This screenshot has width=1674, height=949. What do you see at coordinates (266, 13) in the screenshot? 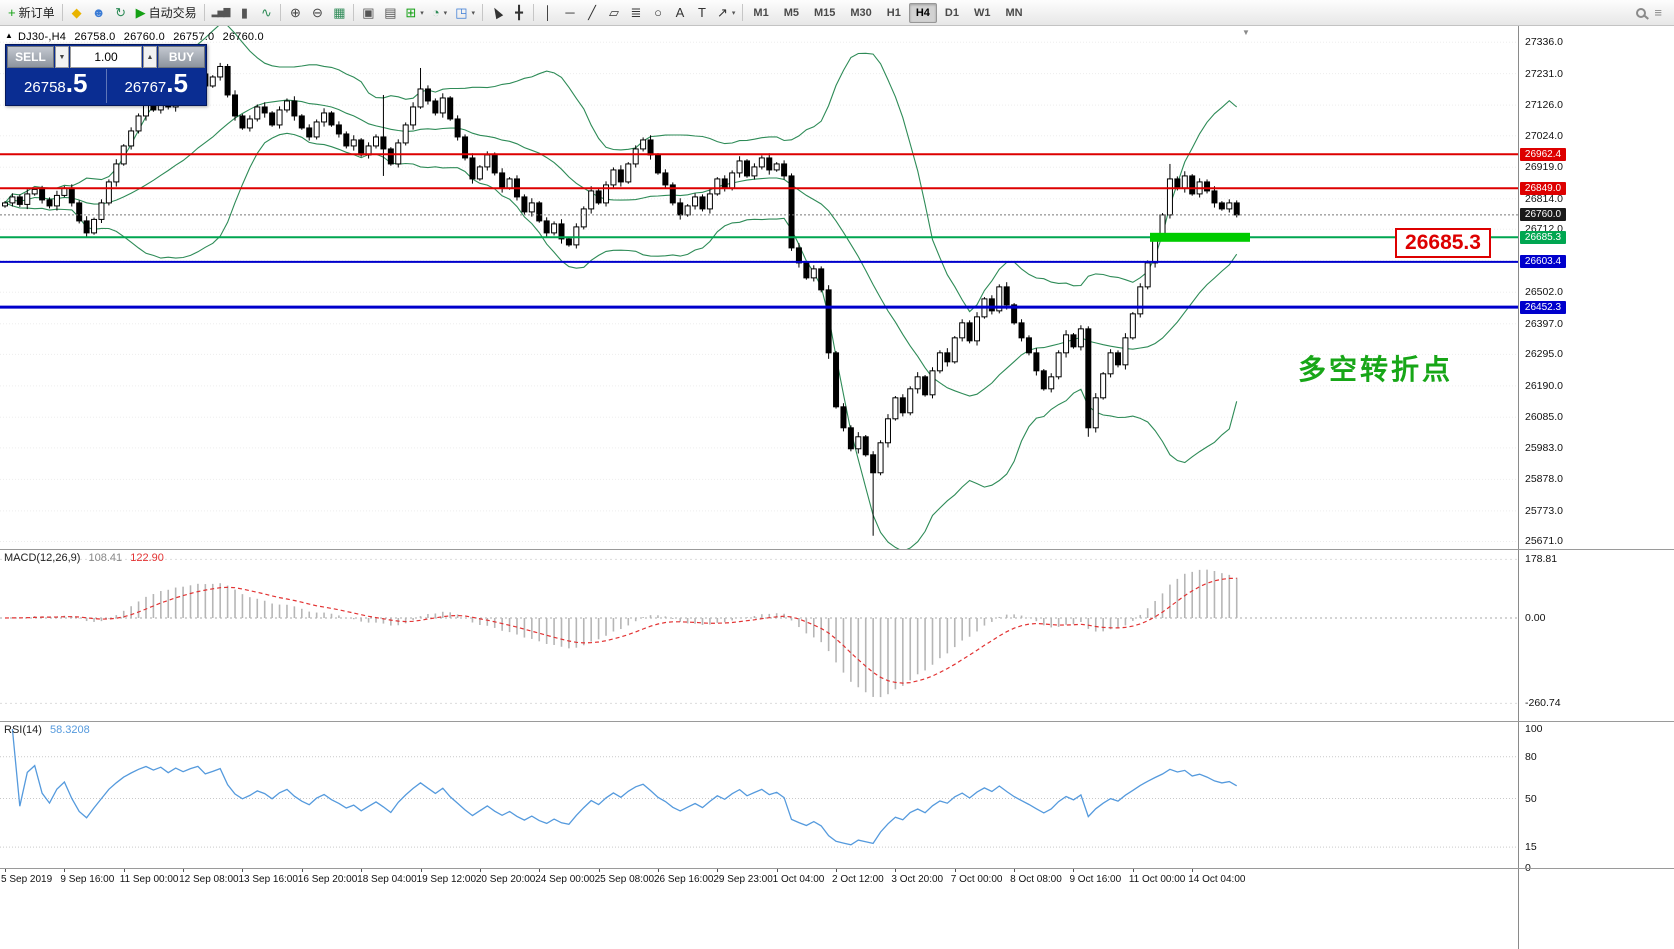
I see `line-chart-icon: ∿` at bounding box center [266, 13].